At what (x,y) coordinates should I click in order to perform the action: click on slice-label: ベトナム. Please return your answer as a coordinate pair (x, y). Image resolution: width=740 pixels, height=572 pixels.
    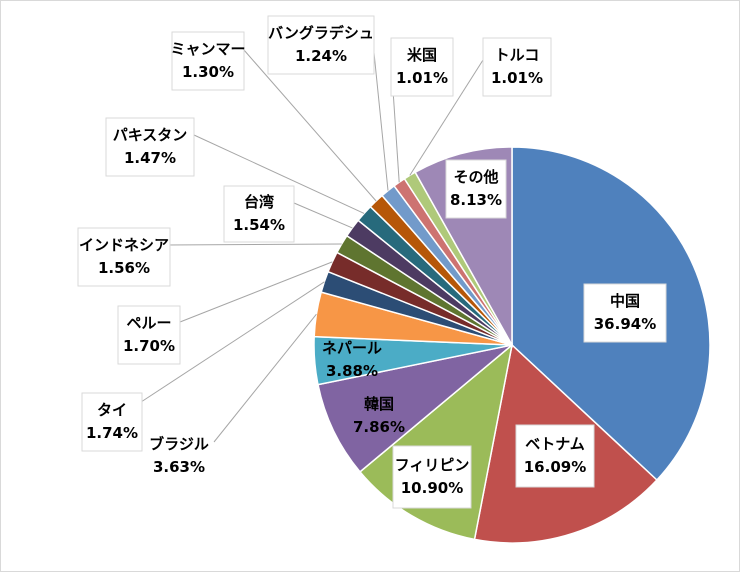
    Looking at the image, I should click on (555, 444).